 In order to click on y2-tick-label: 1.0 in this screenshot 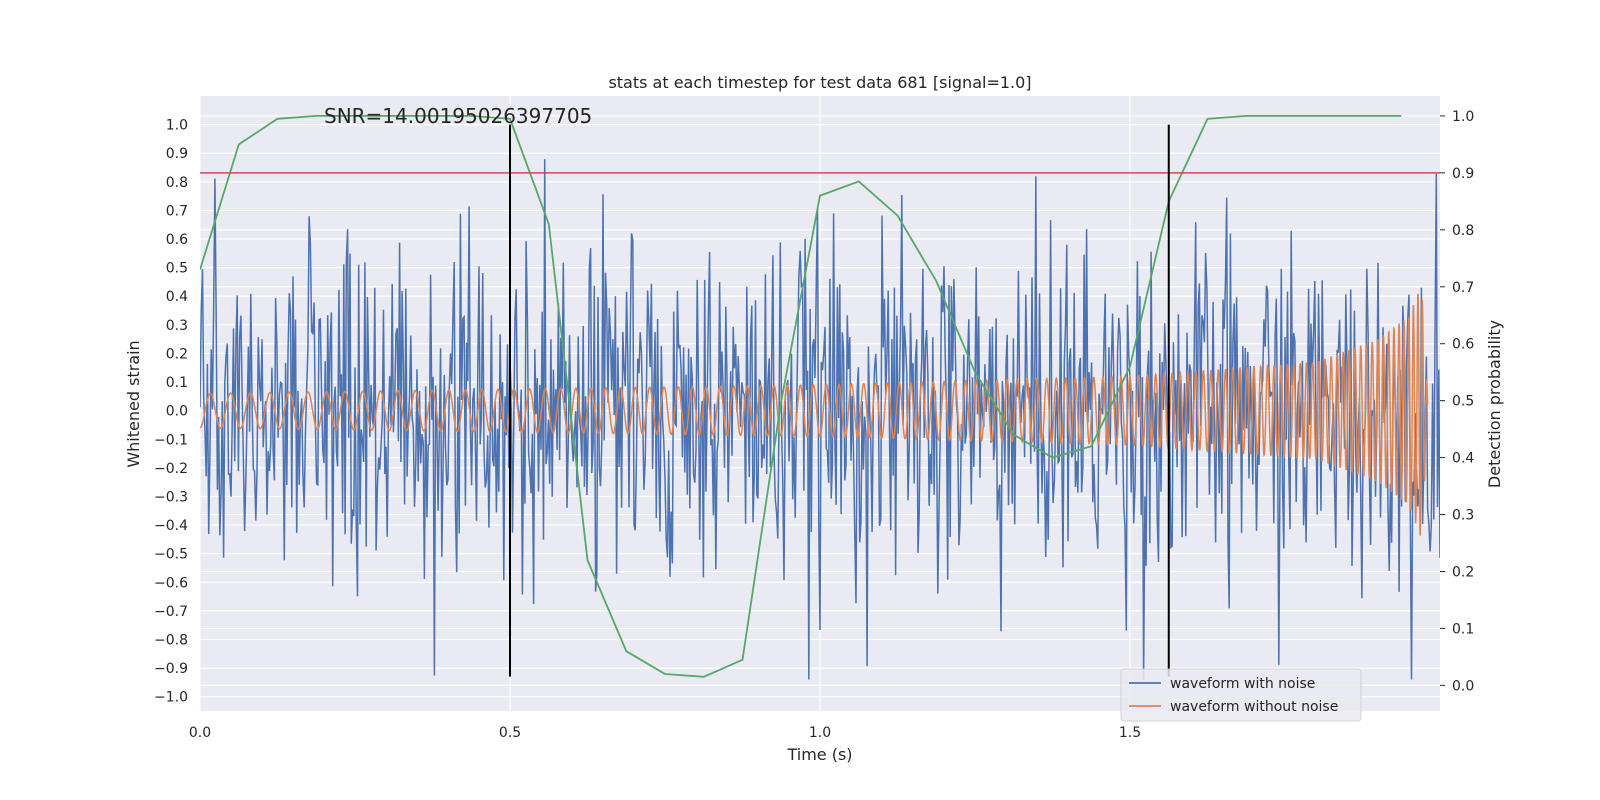, I will do `click(1463, 117)`.